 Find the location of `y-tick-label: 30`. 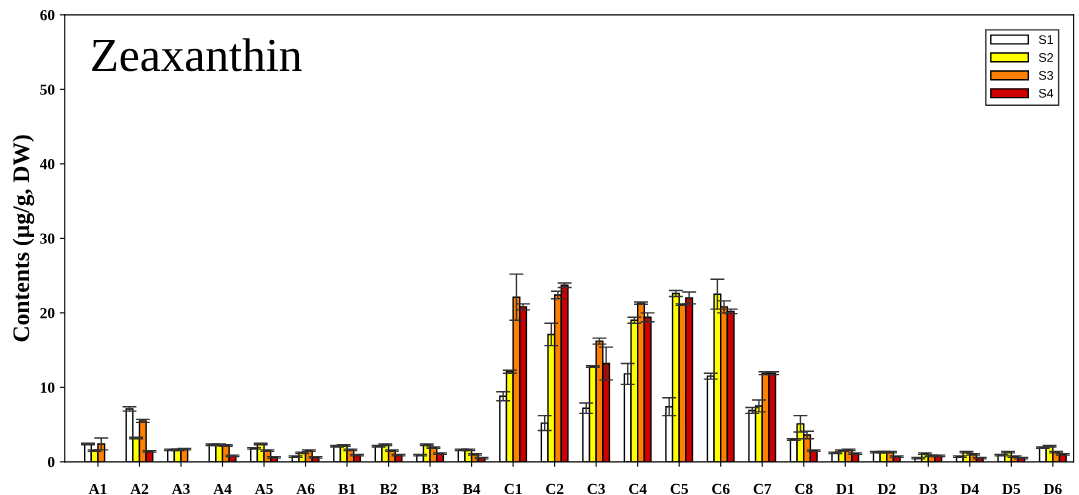

y-tick-label: 30 is located at coordinates (47, 238).